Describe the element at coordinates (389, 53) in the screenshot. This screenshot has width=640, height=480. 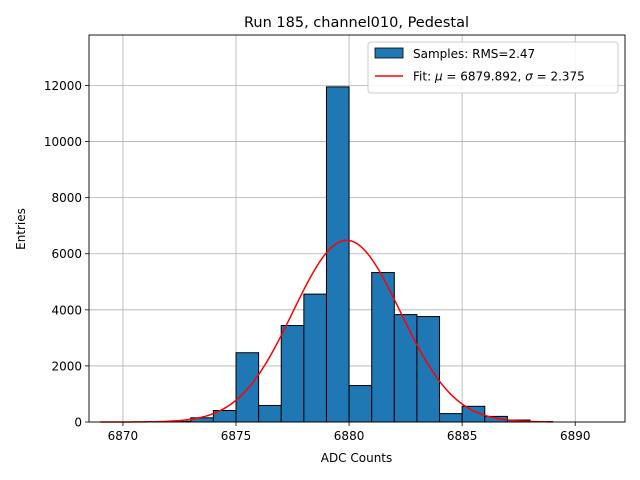
I see `legend-samples-swatch` at that location.